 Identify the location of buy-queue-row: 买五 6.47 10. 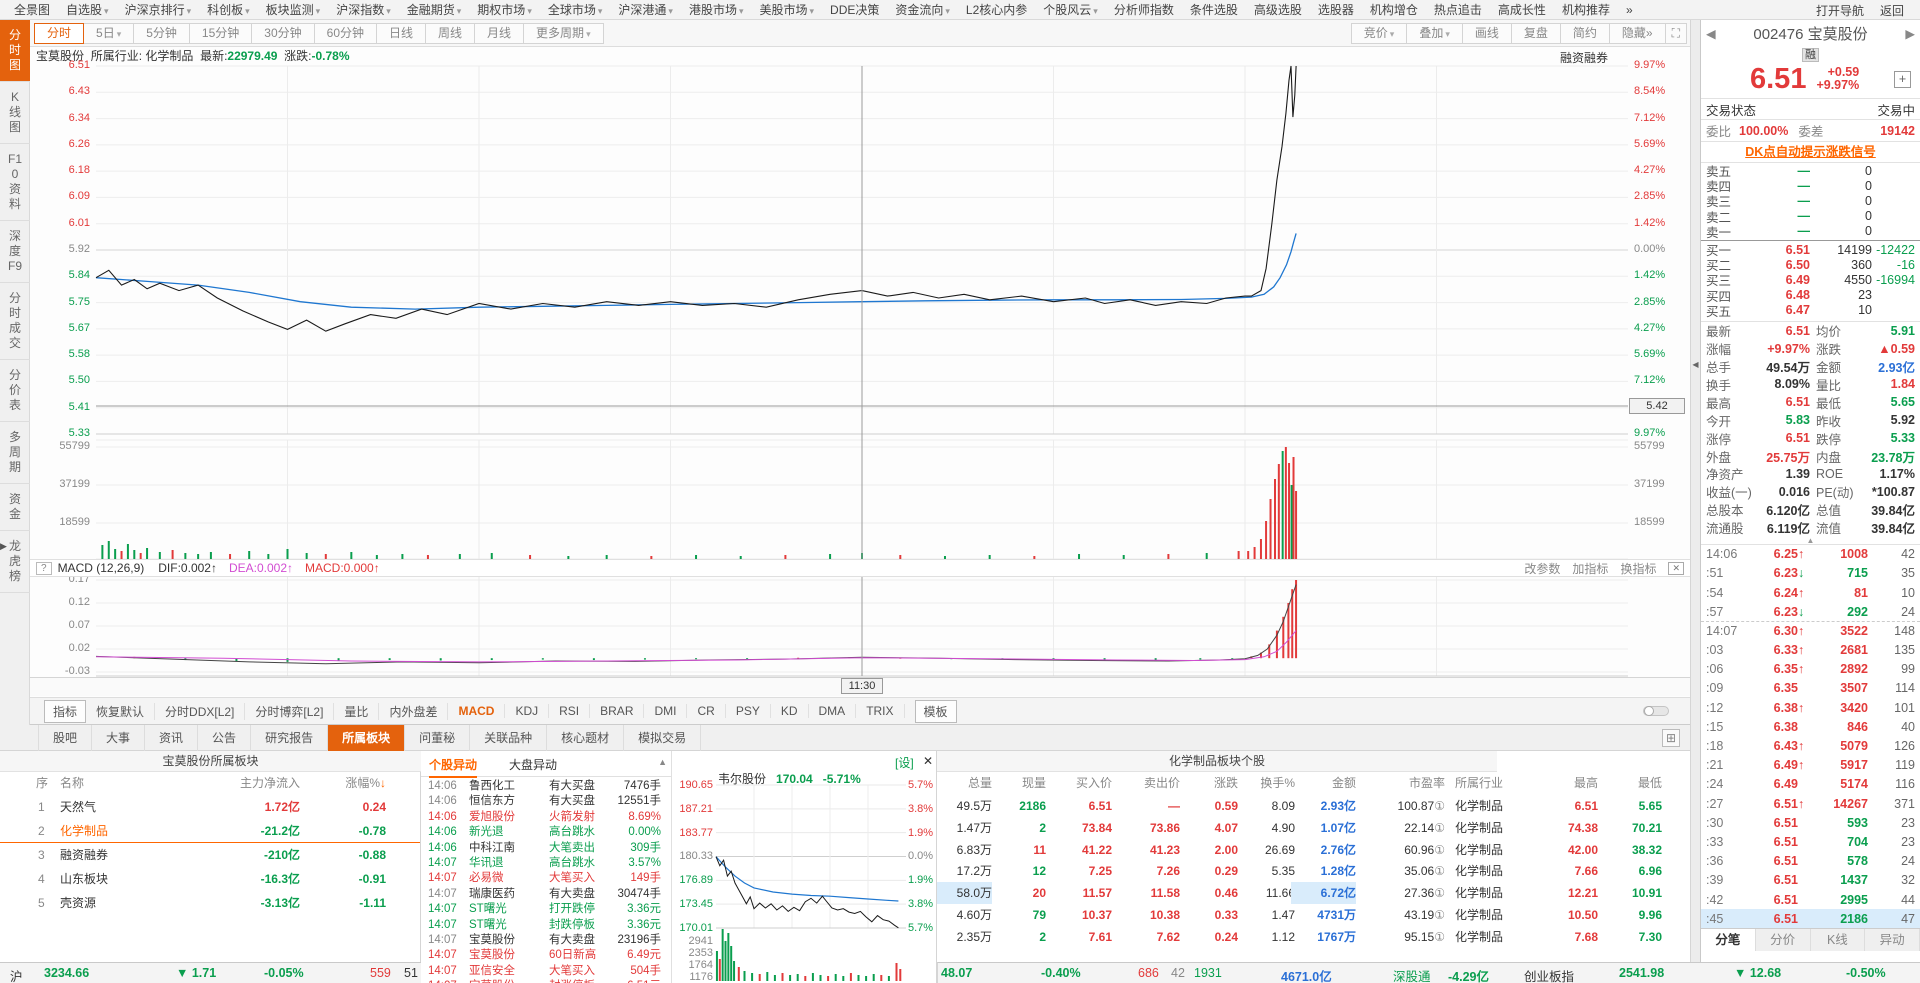
(1810, 311).